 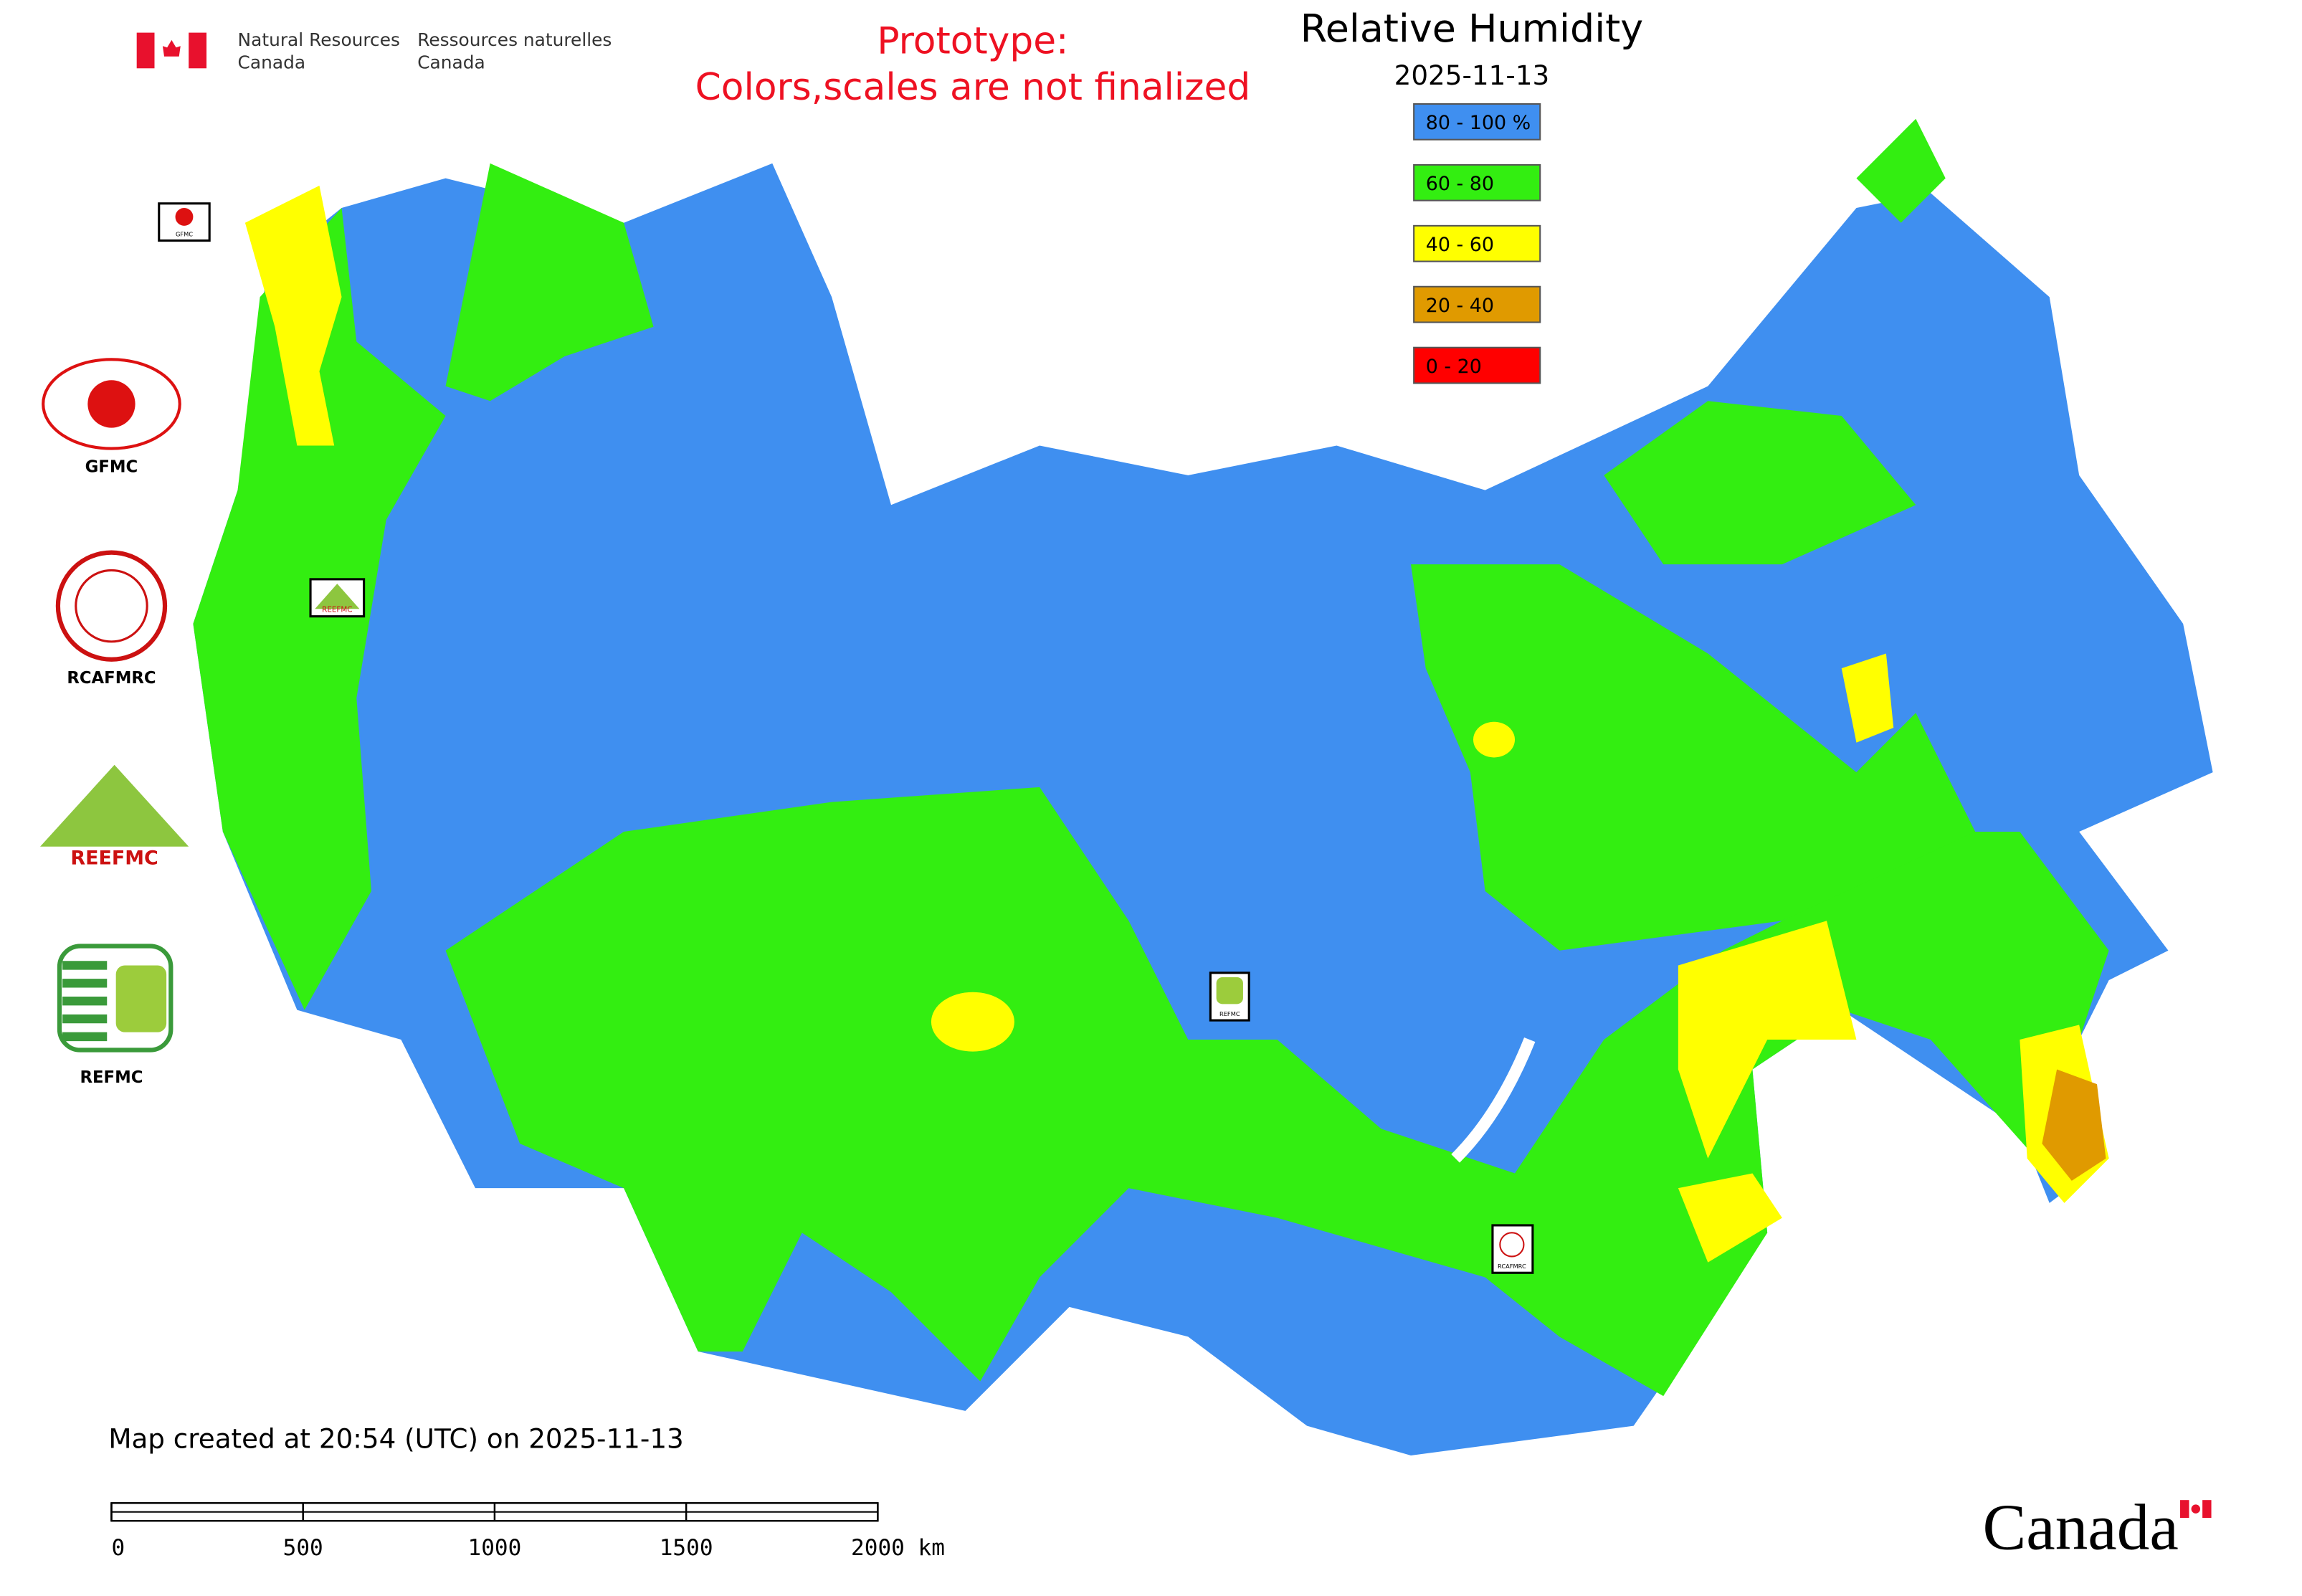 I want to click on scale-label: 500, so click(x=303, y=1548).